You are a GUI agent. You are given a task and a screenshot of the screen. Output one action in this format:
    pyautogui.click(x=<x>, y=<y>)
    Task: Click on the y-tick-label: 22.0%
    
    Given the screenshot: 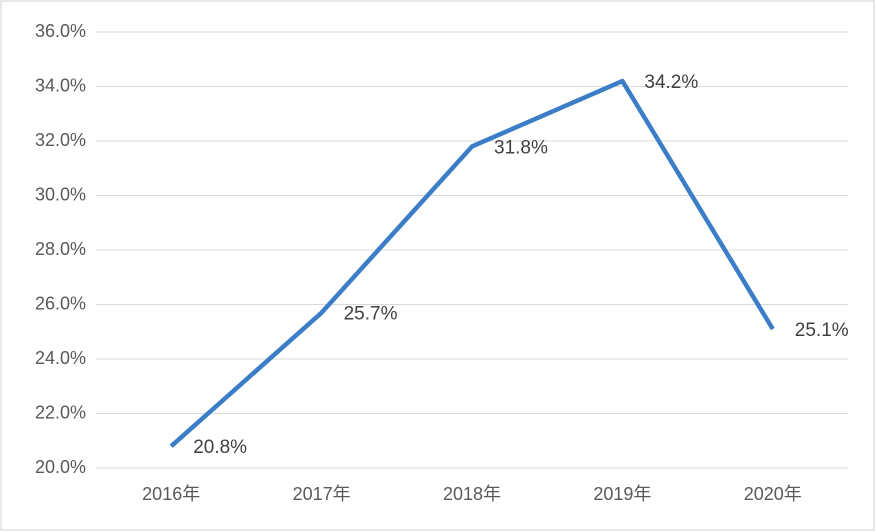 What is the action you would take?
    pyautogui.click(x=60, y=412)
    